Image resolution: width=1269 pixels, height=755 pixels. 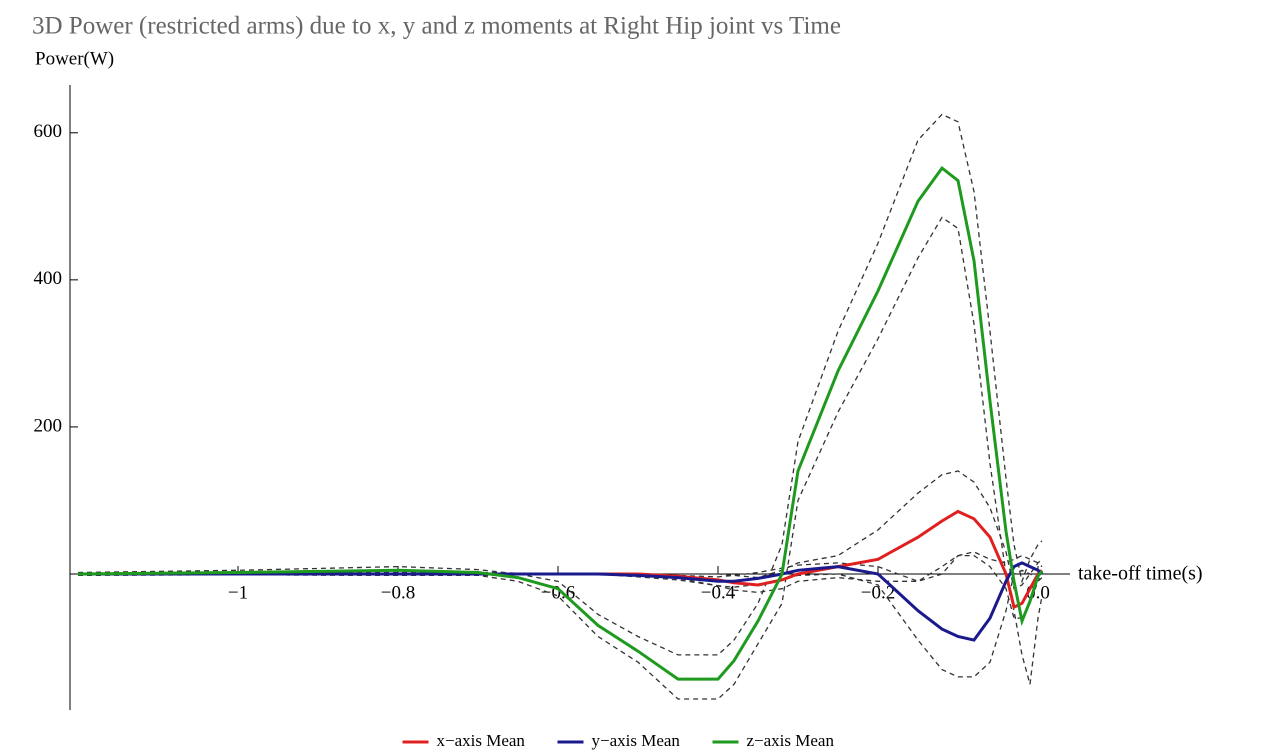 What do you see at coordinates (48, 278) in the screenshot?
I see `y-tick-label: 400` at bounding box center [48, 278].